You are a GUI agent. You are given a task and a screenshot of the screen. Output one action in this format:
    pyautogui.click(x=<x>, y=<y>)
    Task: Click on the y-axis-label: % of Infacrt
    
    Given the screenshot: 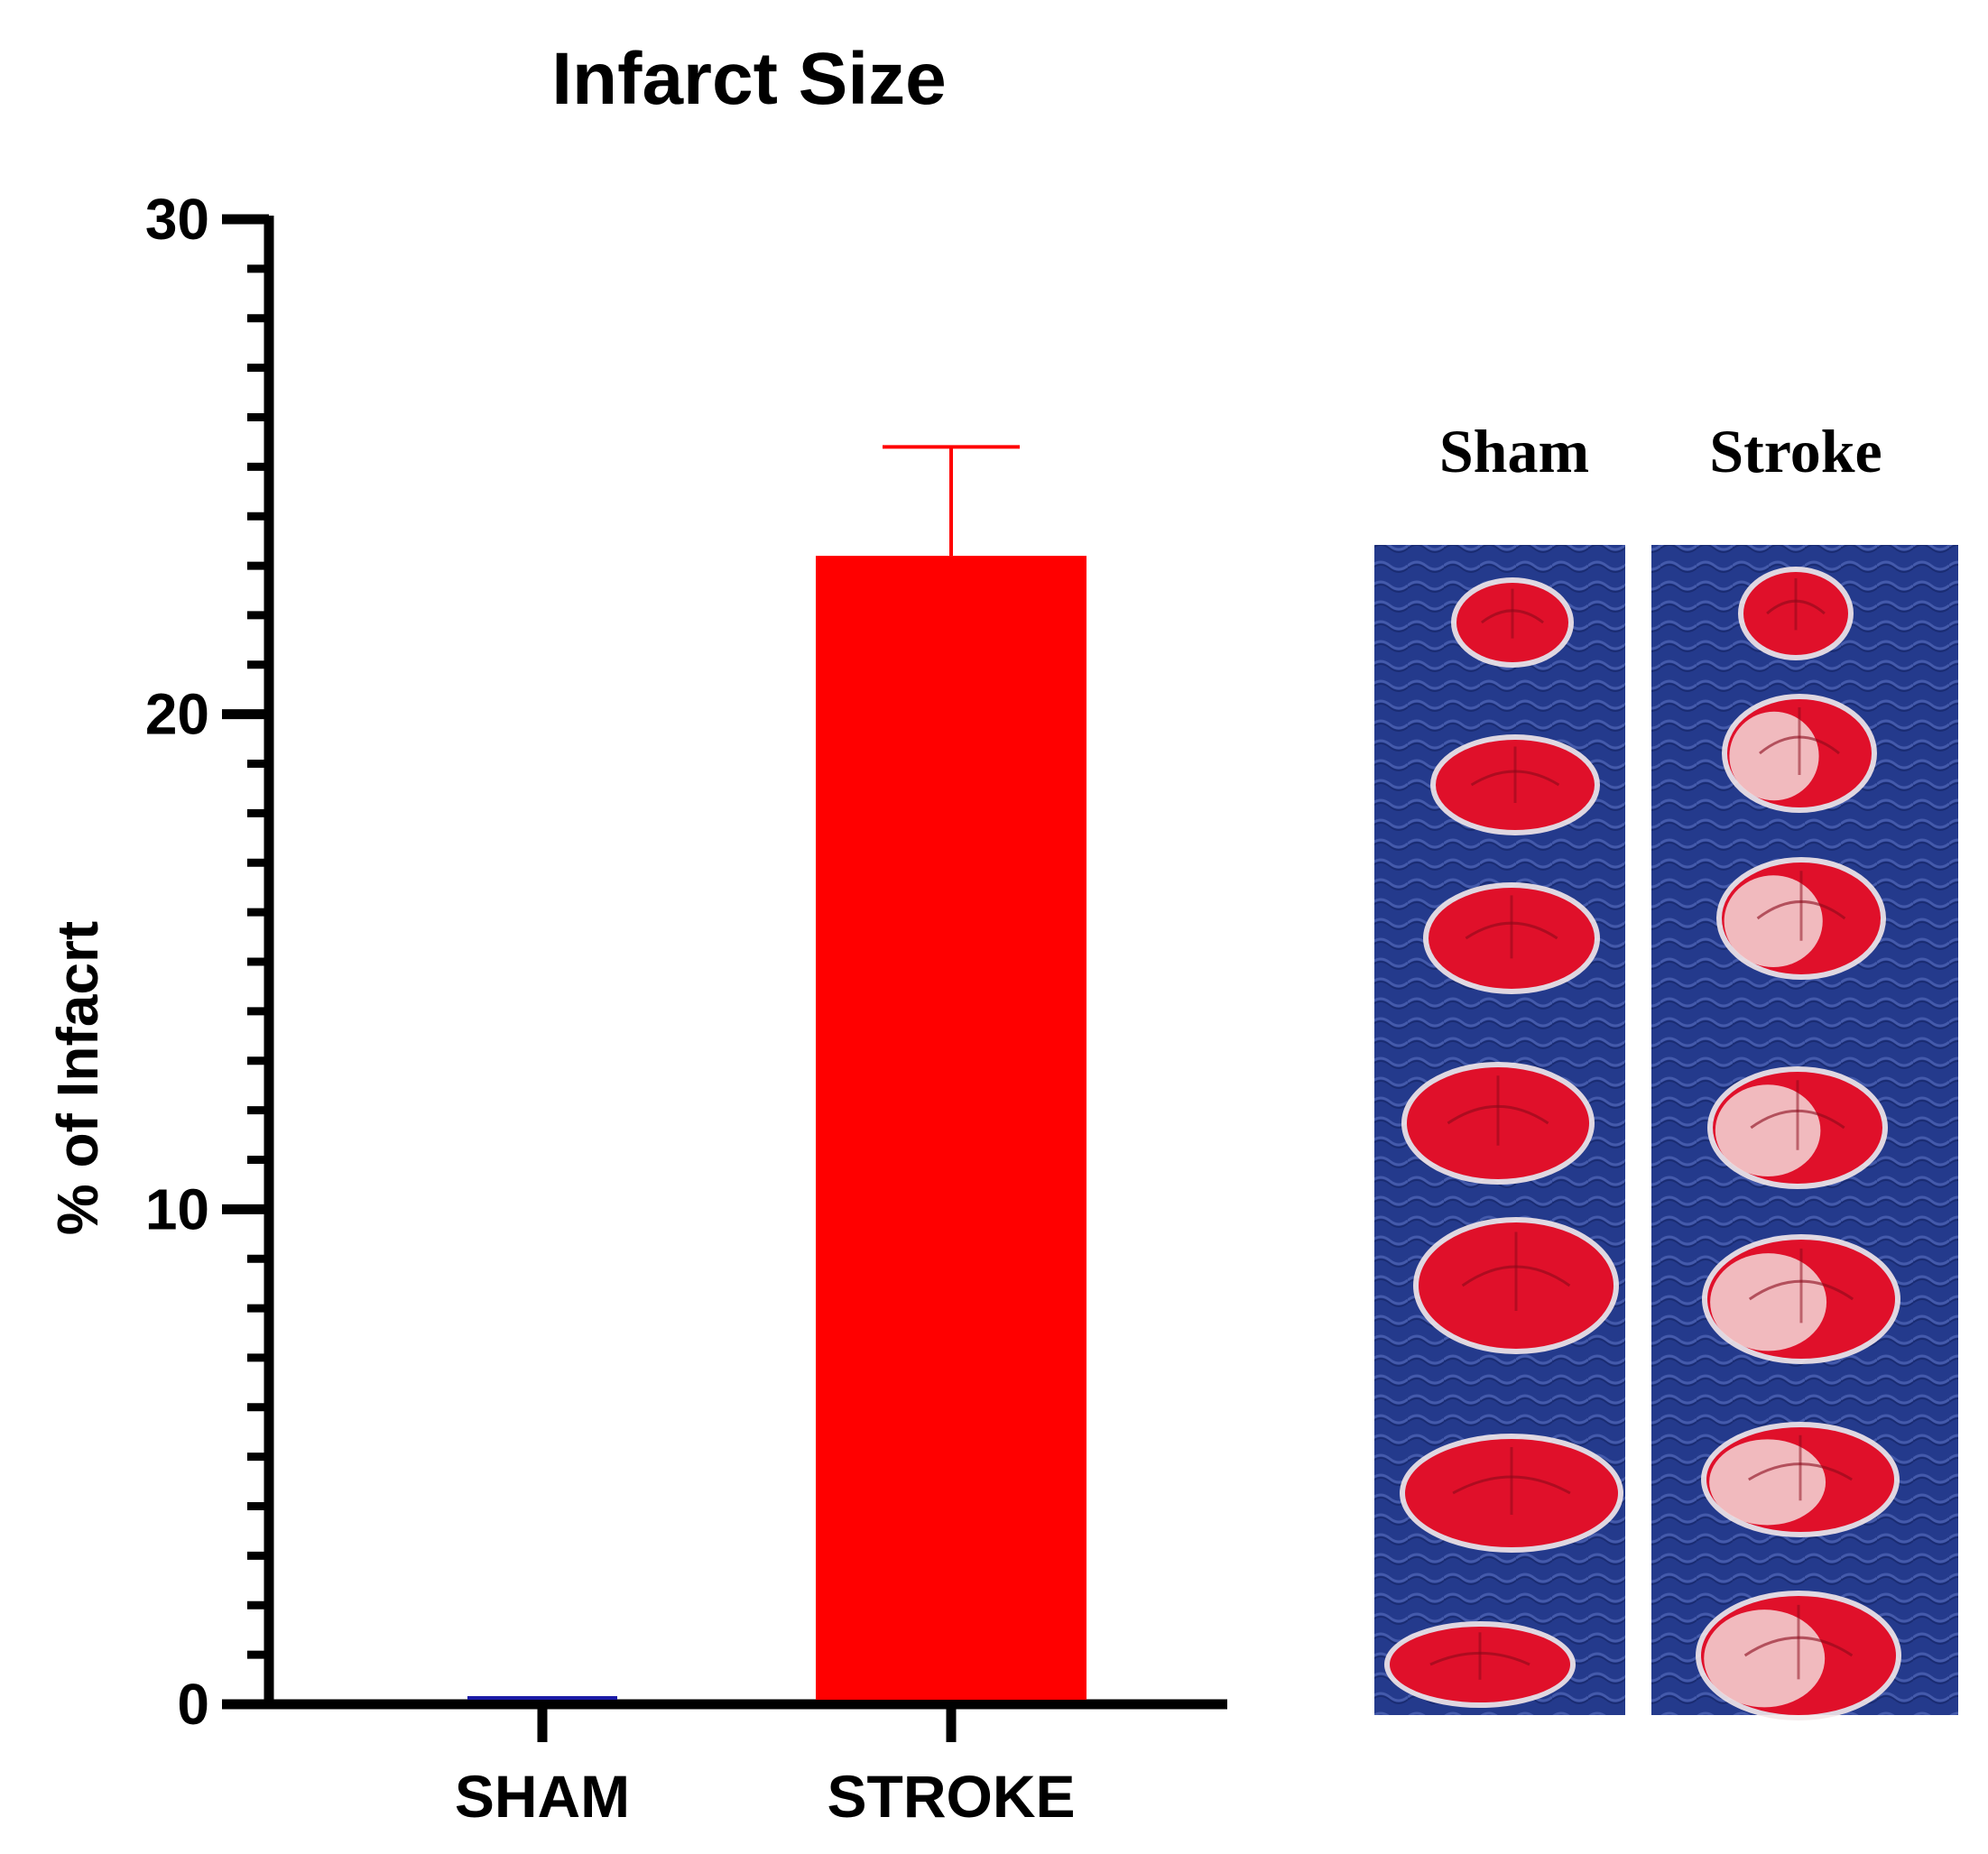 What is the action you would take?
    pyautogui.click(x=77, y=1078)
    